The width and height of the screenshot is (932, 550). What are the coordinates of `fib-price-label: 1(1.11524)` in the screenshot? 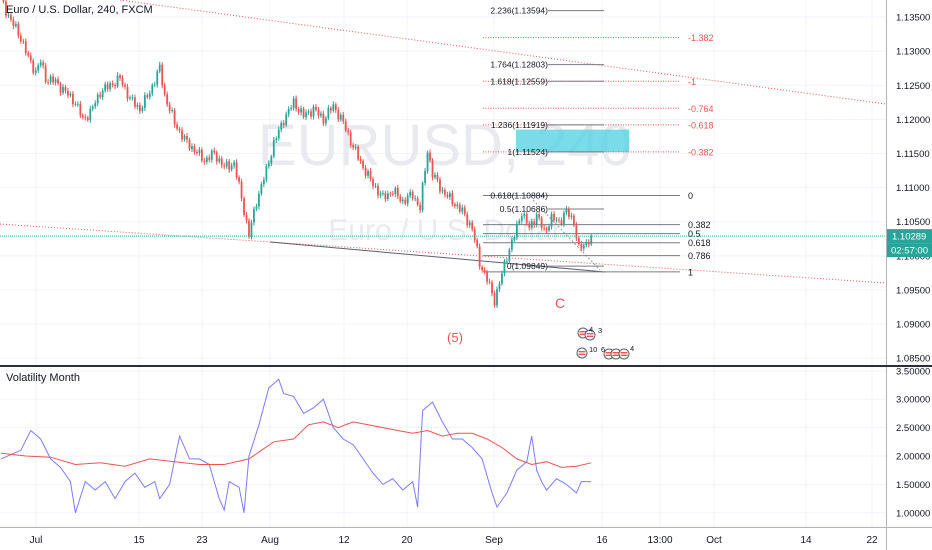 It's located at (528, 152).